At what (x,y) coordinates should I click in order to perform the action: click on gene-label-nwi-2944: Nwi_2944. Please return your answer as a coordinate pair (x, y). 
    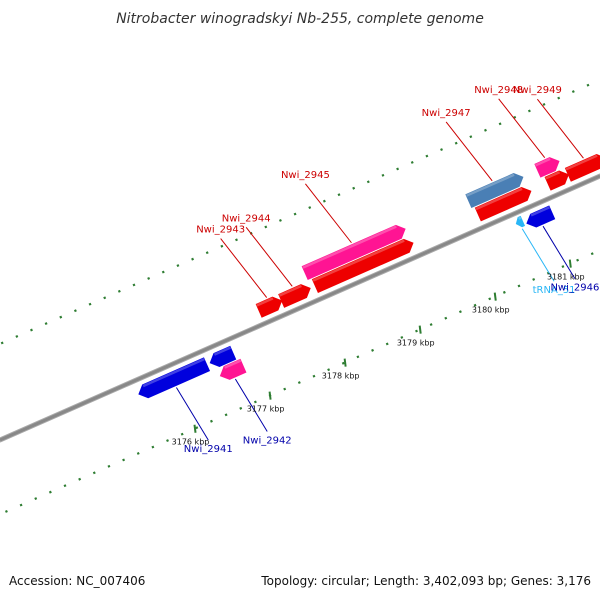
    Looking at the image, I should click on (246, 218).